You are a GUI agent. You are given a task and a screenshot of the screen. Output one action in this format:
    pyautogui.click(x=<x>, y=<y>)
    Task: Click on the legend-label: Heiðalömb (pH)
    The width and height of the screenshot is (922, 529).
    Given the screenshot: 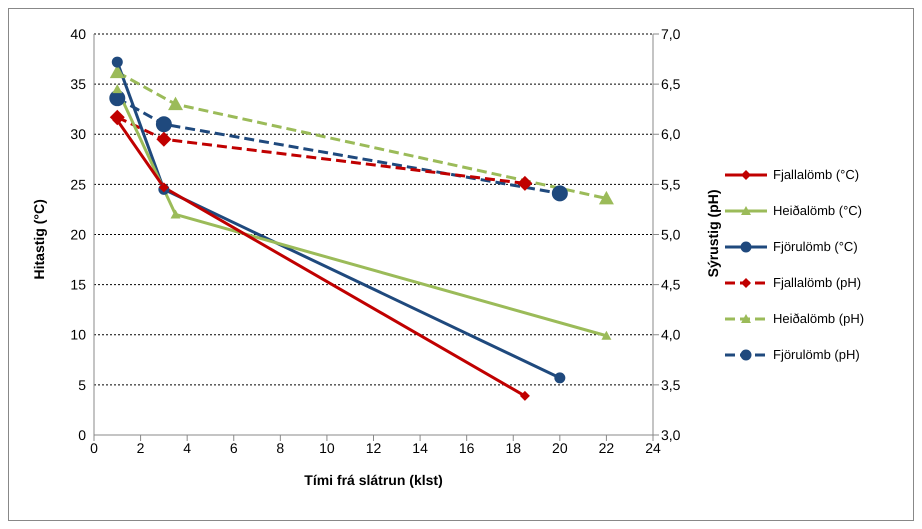 What is the action you would take?
    pyautogui.click(x=818, y=318)
    